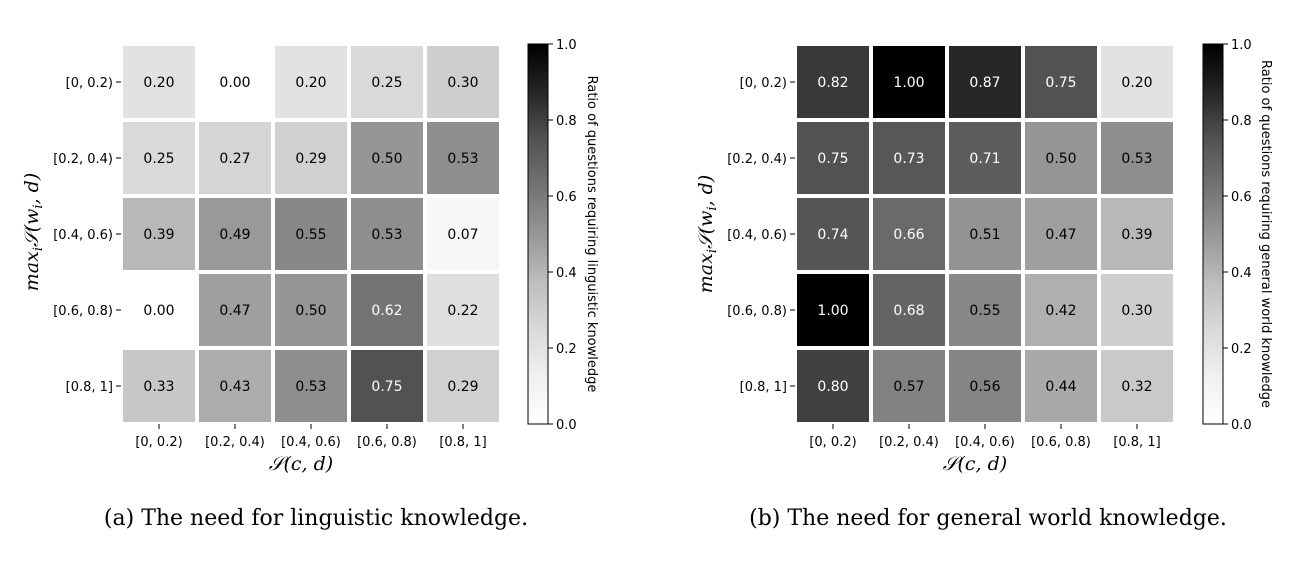 The height and width of the screenshot is (565, 1293). I want to click on cell-value-label: 0.80, so click(832, 387).